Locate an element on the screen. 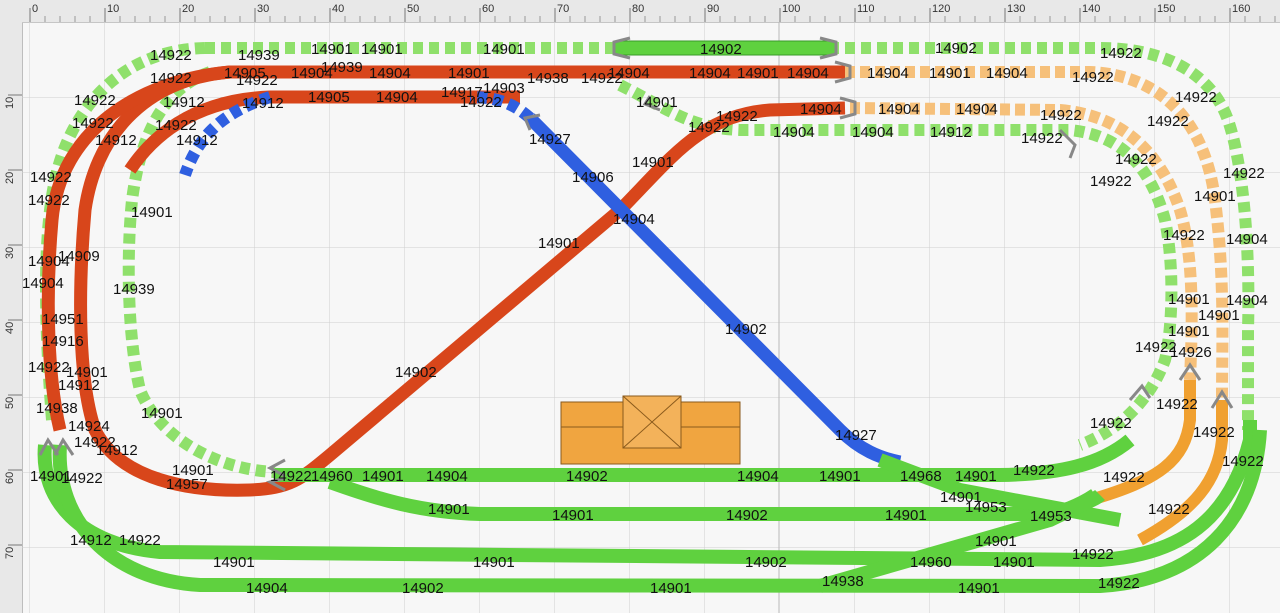  track-inner-dashed-left is located at coordinates (199, 272).